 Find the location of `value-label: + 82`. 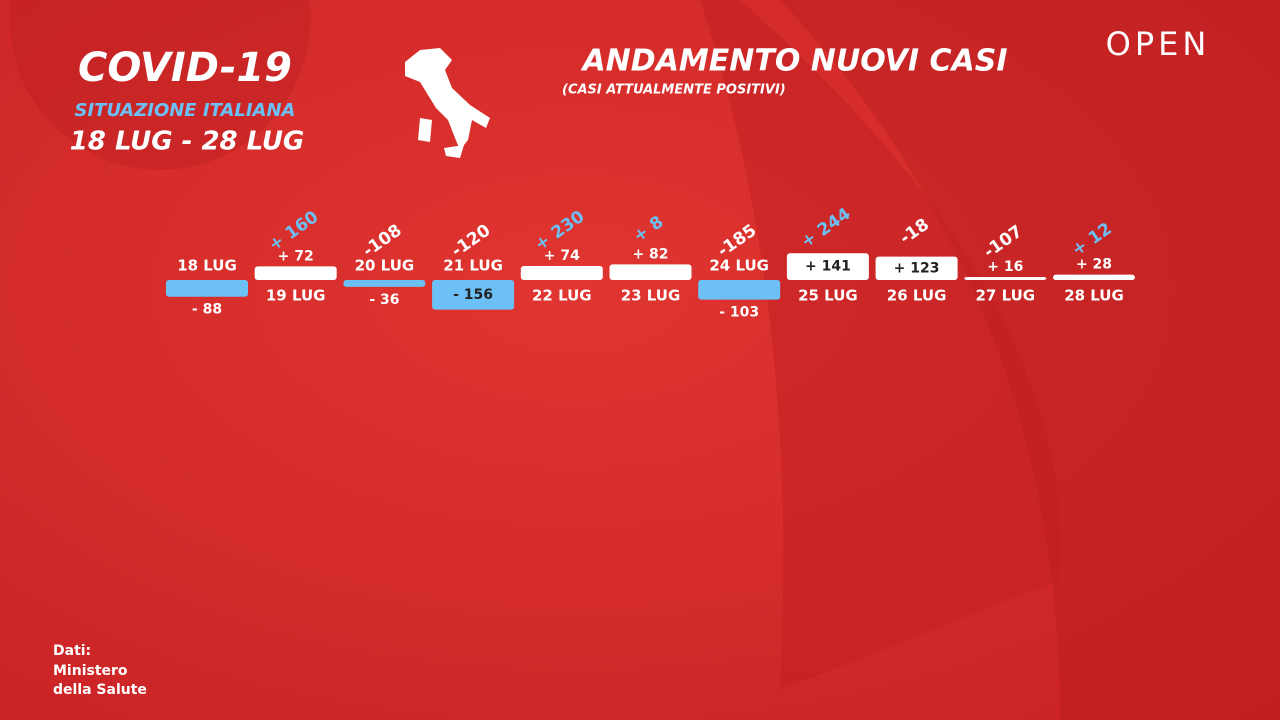

value-label: + 82 is located at coordinates (650, 254).